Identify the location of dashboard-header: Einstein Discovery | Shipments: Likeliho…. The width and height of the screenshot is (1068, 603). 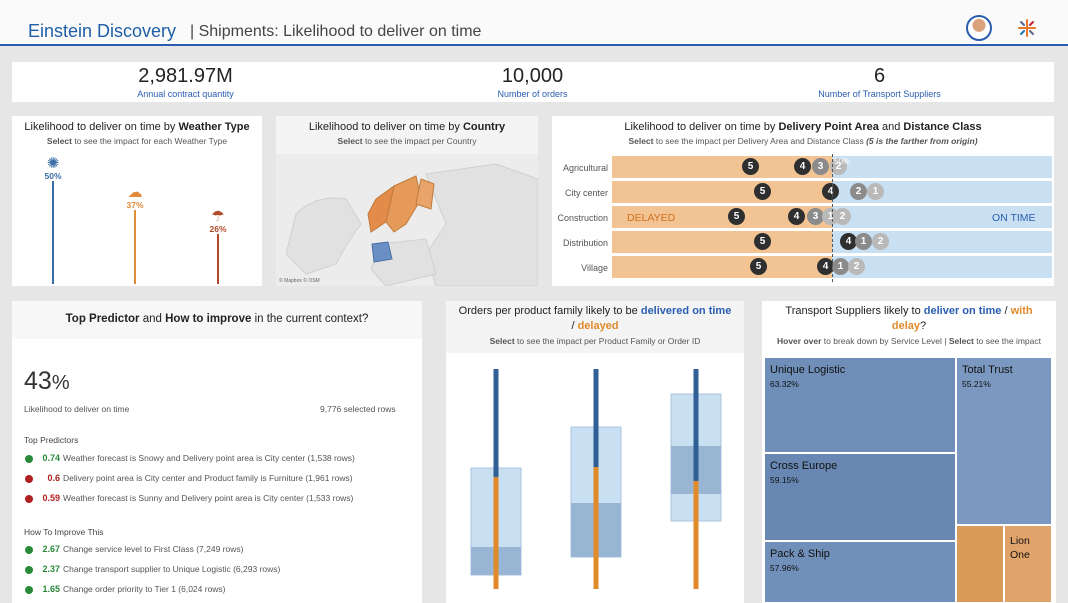
(534, 23).